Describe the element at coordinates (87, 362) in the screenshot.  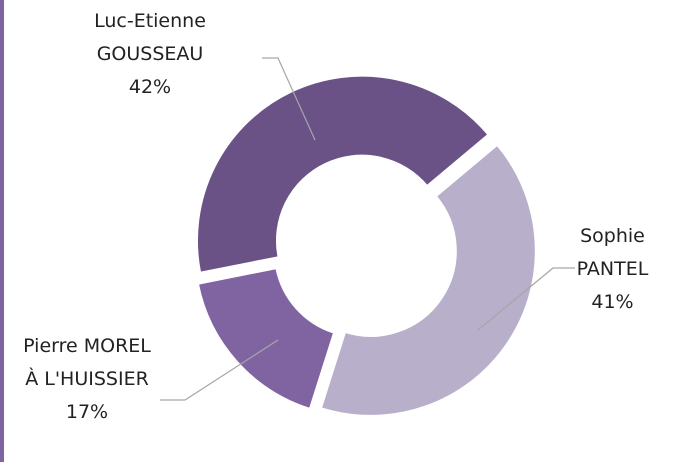
I see `label-name: Pierre MOREL À L'HUISSIER` at that location.